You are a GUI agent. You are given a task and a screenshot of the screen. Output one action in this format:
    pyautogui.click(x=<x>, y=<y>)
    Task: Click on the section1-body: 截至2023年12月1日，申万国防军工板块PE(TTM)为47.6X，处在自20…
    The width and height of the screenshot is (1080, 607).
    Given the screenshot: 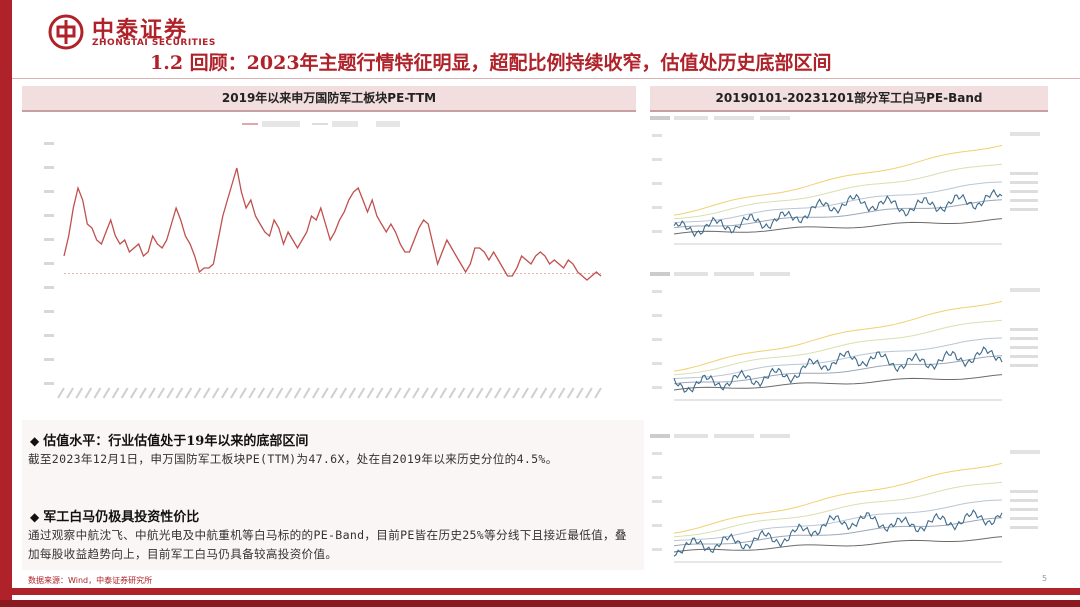 What is the action you would take?
    pyautogui.click(x=293, y=459)
    